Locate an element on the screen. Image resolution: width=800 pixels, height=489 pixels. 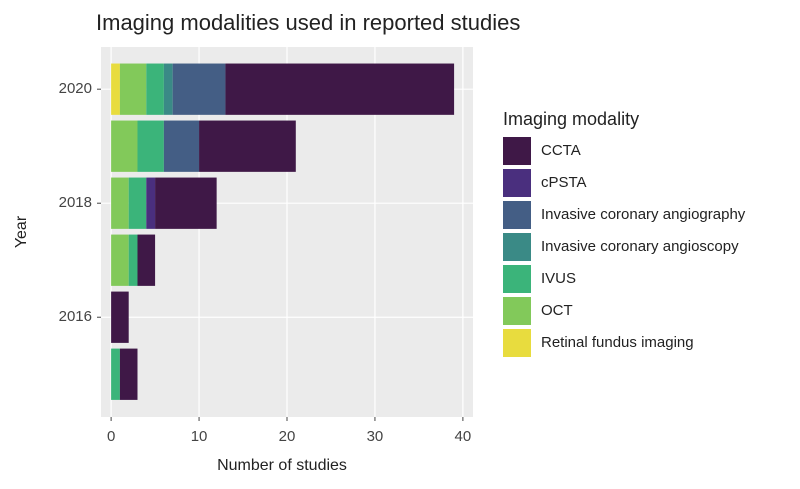
legend-label: Retinal fundus imaging is located at coordinates (617, 342).